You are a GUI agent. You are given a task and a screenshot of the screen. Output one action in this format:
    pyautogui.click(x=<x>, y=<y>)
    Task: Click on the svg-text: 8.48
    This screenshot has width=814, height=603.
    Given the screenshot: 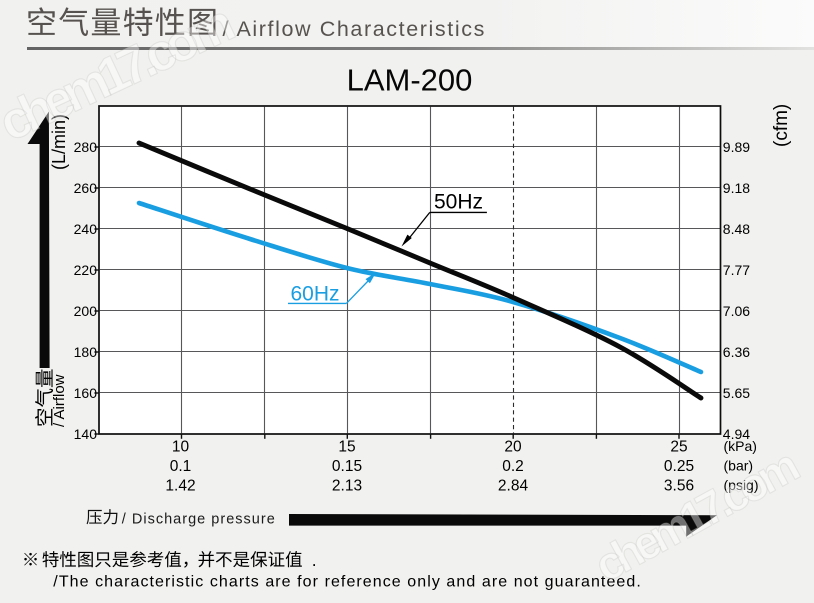 What is the action you would take?
    pyautogui.click(x=736, y=229)
    